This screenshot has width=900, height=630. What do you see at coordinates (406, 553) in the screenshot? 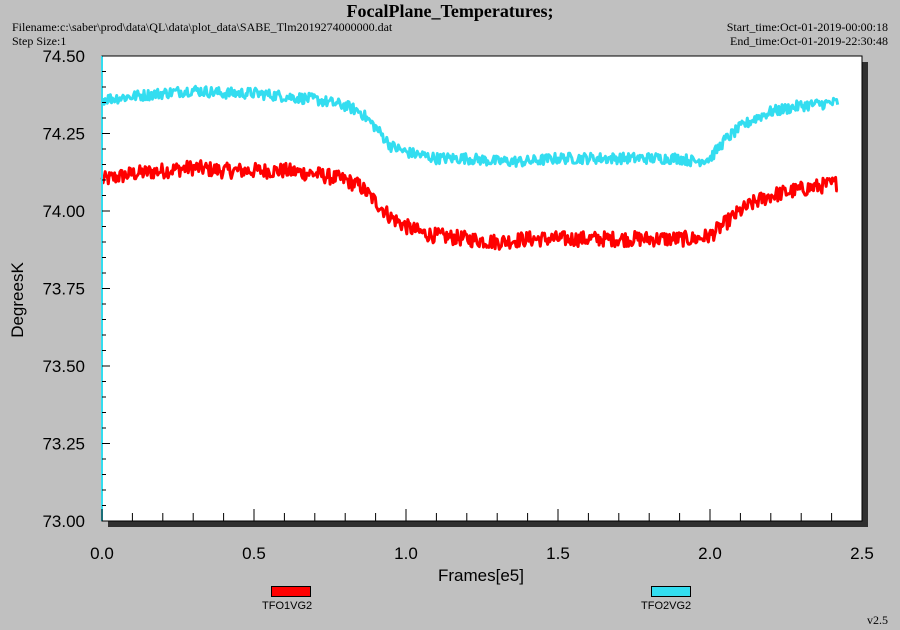
I see `x-tick-label: 1.0` at bounding box center [406, 553].